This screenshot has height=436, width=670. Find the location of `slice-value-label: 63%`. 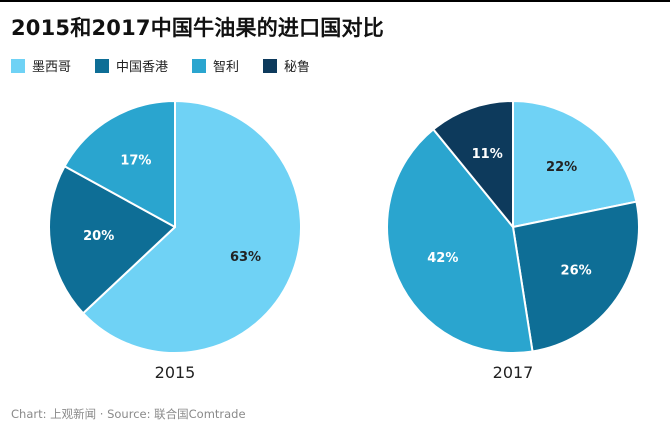

slice-value-label: 63% is located at coordinates (245, 257).